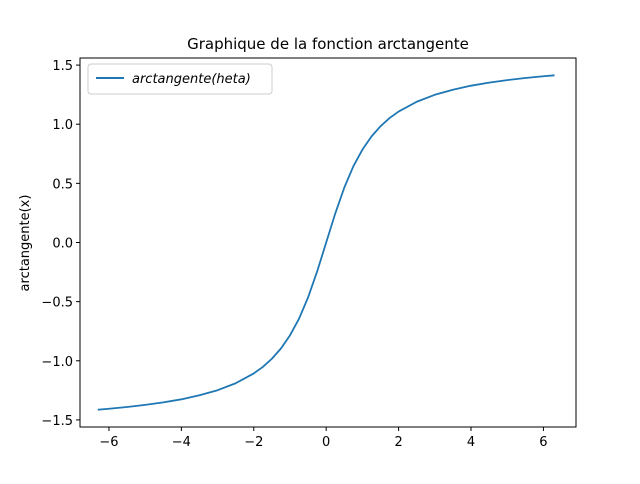 This screenshot has height=484, width=640. What do you see at coordinates (62, 244) in the screenshot?
I see `y-tick-label: 0.0` at bounding box center [62, 244].